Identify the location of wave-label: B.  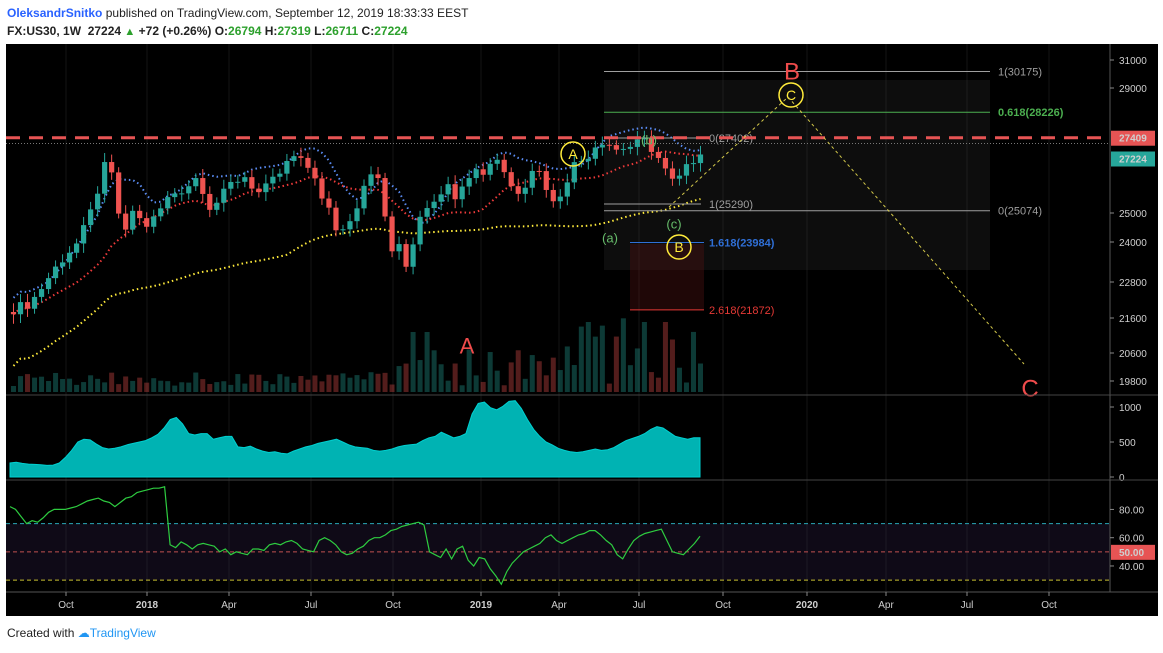
(792, 71).